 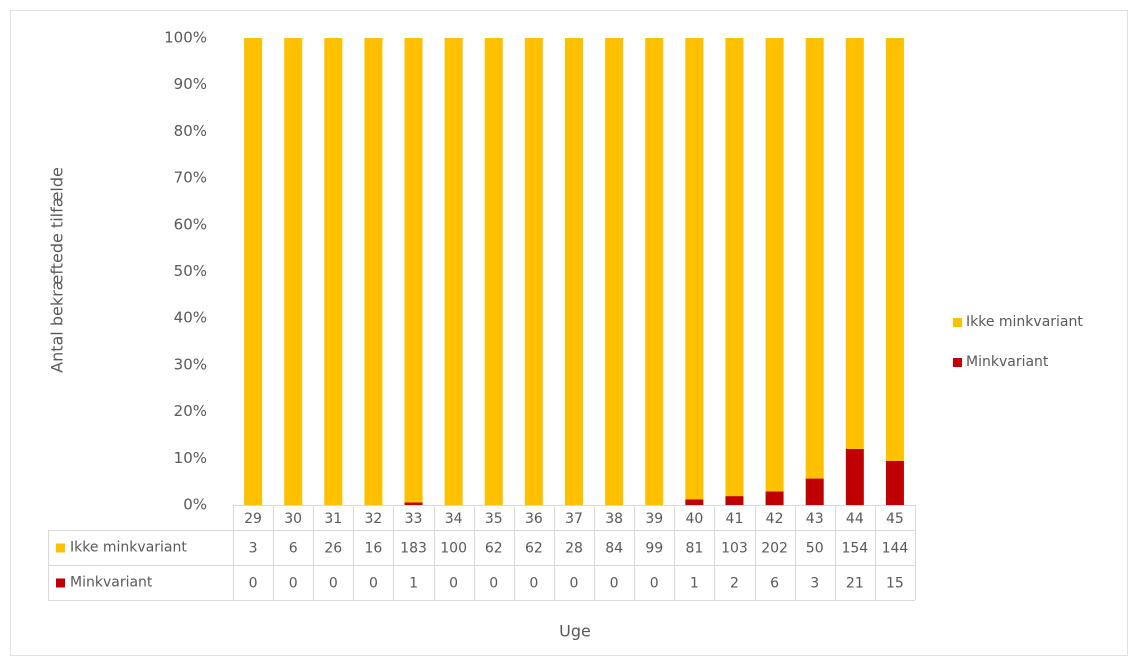 I want to click on y-tick-label: 80%, so click(x=190, y=131).